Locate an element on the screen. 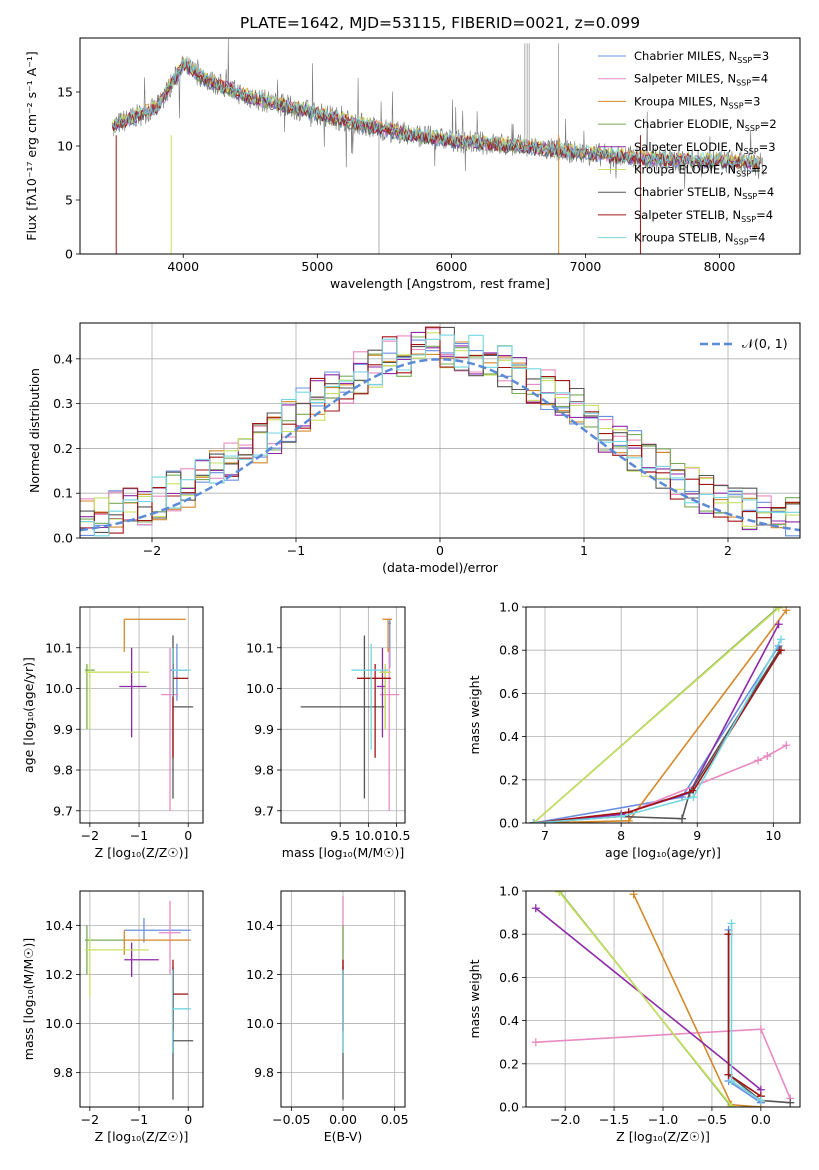 The width and height of the screenshot is (819, 1170). spectrum-lines is located at coordinates (437, 146).